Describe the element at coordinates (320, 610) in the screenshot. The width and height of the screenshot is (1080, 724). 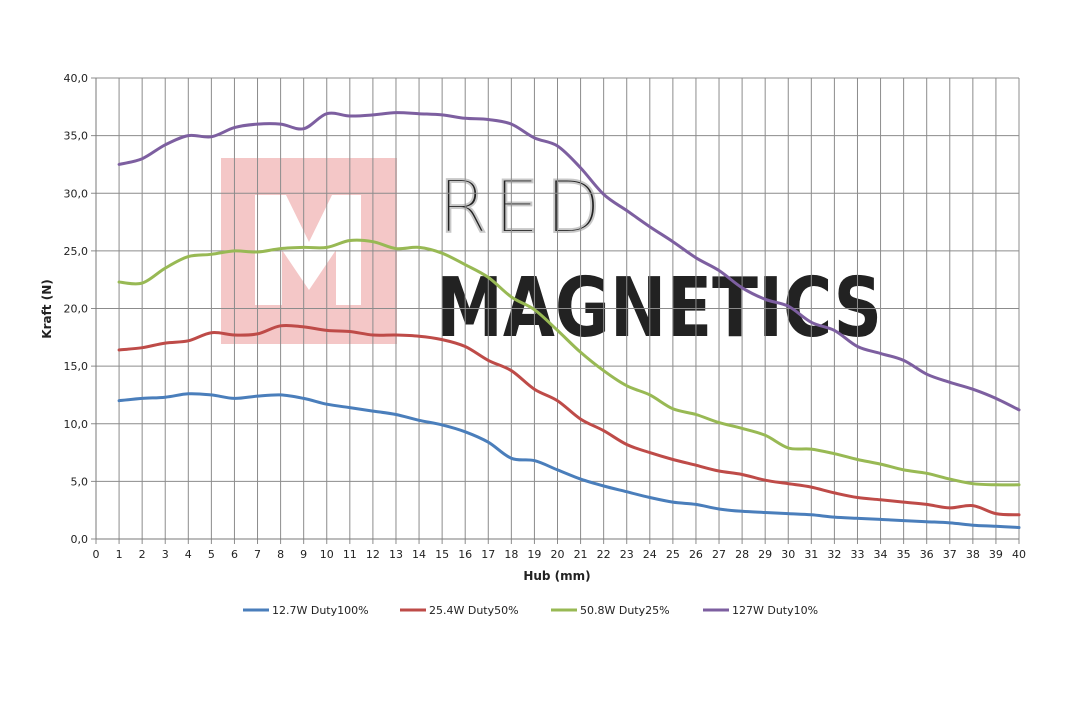
I see `legend-label-1: 12.7W Duty100%` at that location.